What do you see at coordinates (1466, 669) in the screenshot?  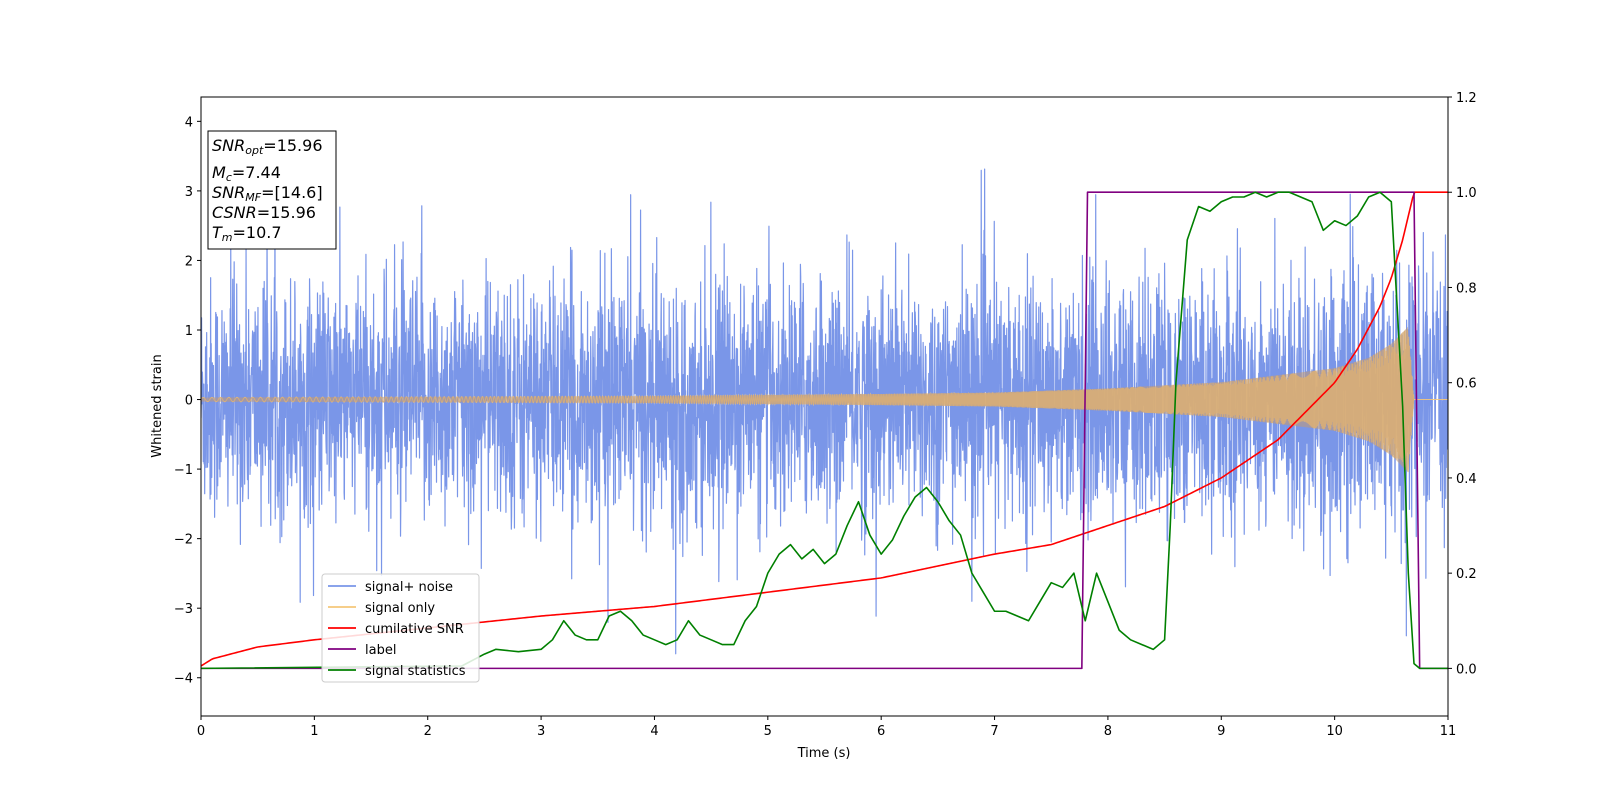 I see `y-right-tick-label: 0.0` at bounding box center [1466, 669].